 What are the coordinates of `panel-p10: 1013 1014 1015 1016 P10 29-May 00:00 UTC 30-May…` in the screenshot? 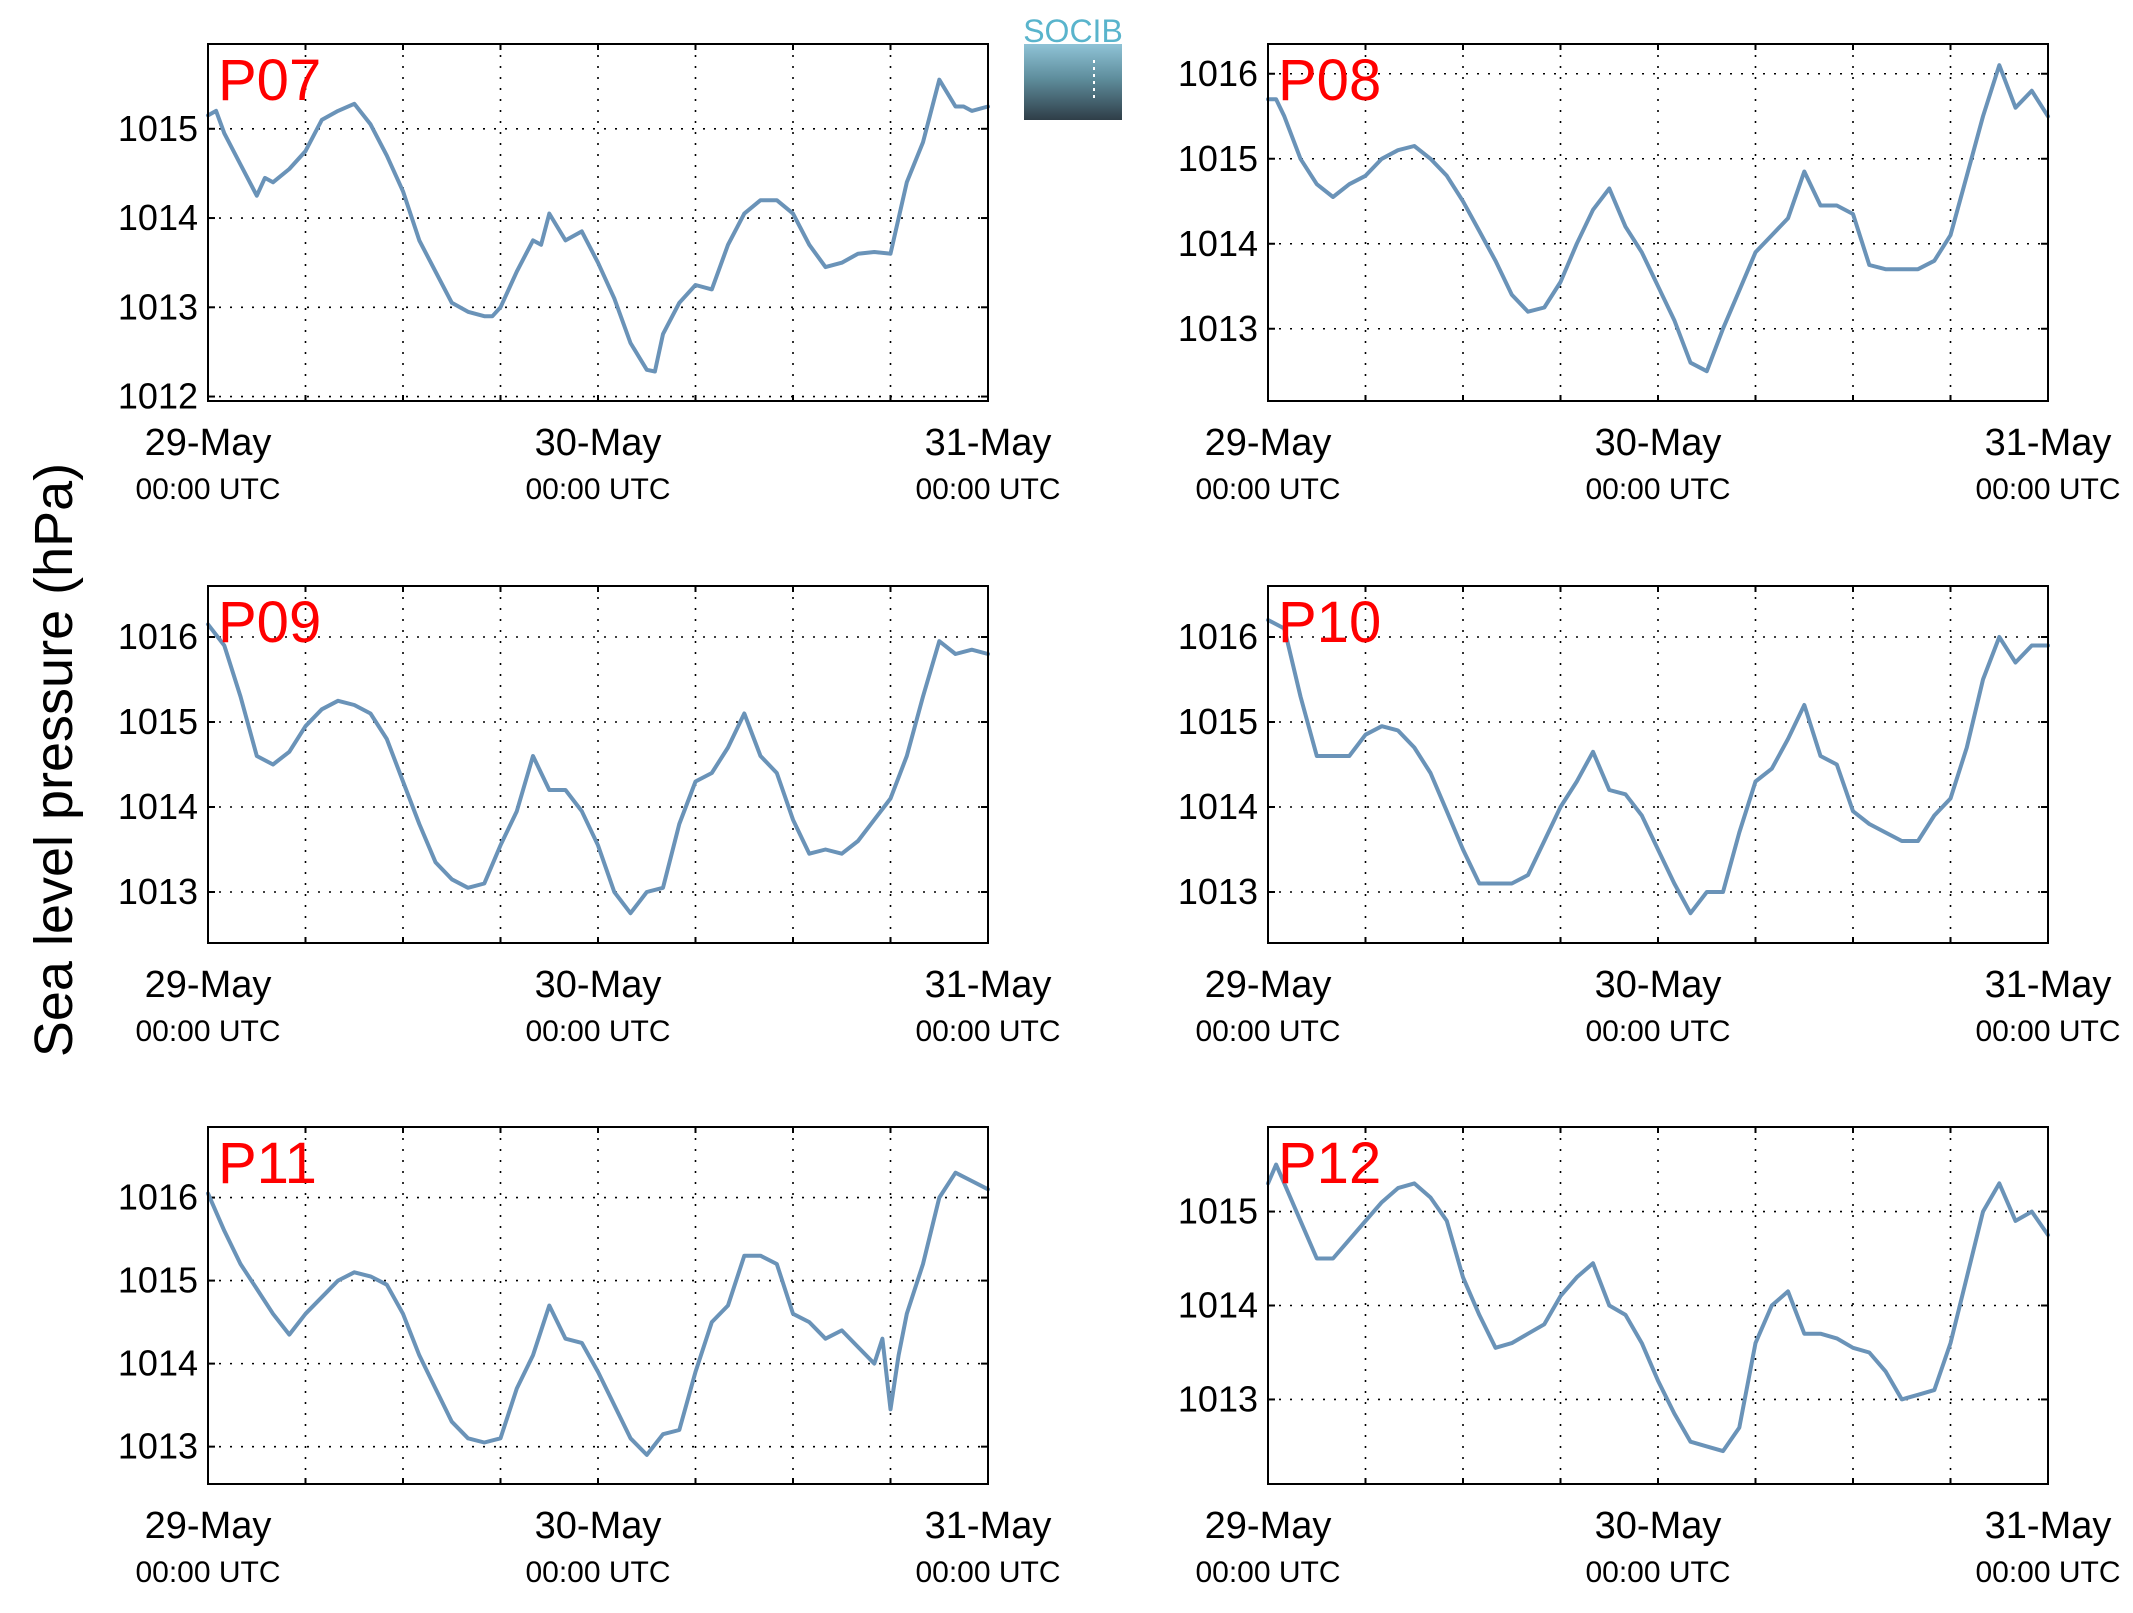 It's located at (1649, 816).